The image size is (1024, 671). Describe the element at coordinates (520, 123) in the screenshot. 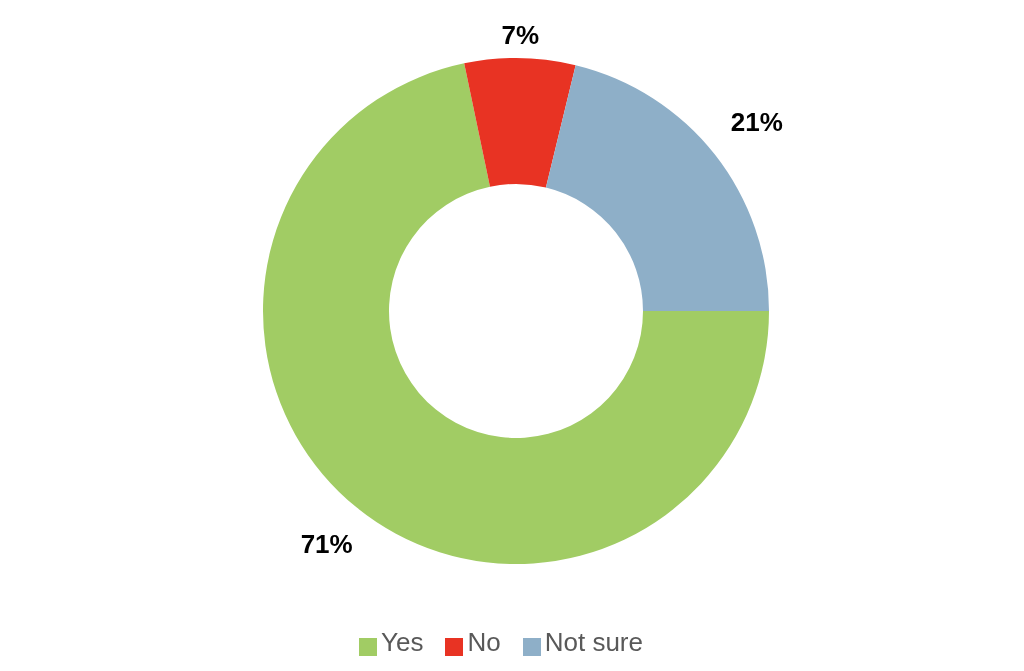

I see `donut-slice` at that location.